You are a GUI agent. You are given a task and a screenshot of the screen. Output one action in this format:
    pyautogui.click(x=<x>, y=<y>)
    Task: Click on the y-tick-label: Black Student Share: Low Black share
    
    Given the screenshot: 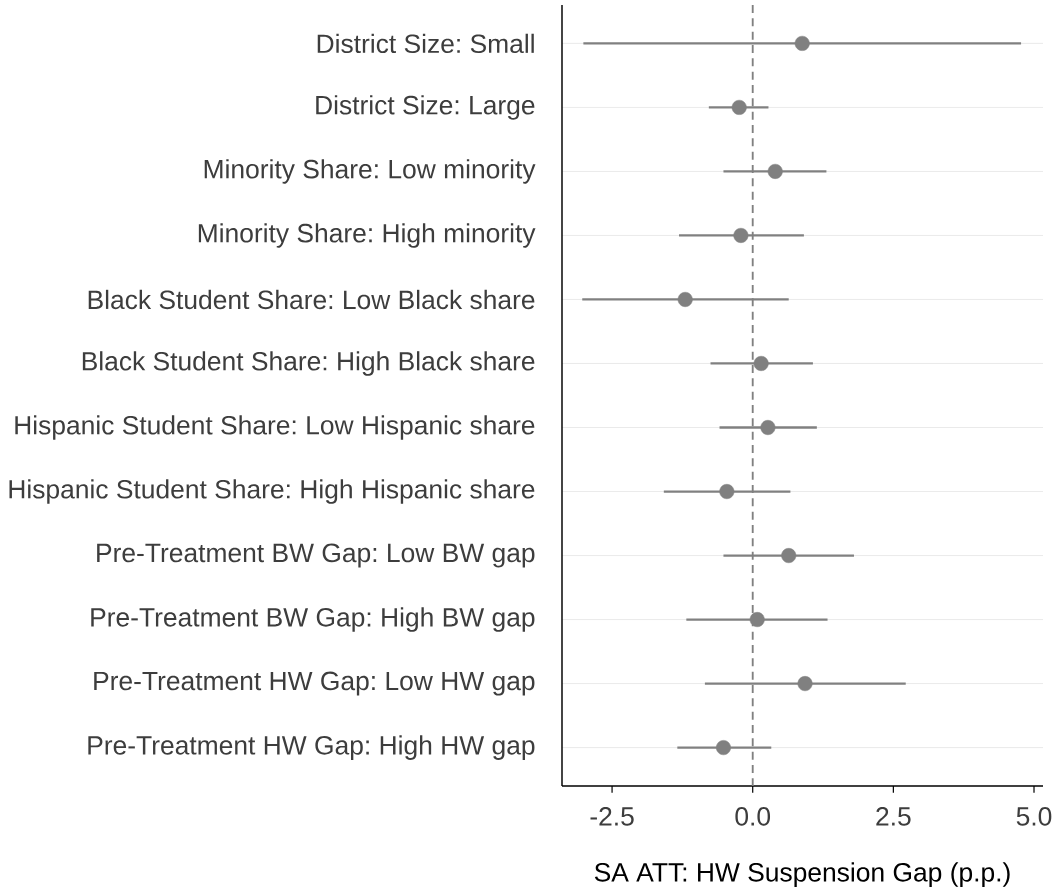 What is the action you would take?
    pyautogui.click(x=311, y=299)
    